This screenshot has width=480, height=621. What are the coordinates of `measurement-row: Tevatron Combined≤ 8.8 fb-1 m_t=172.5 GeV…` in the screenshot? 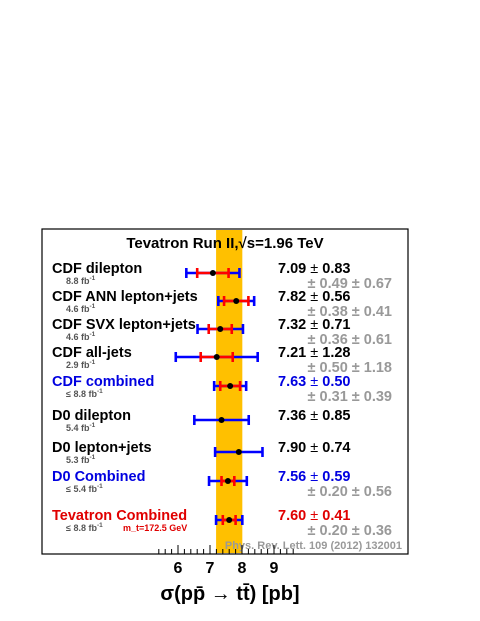 It's located at (222, 523).